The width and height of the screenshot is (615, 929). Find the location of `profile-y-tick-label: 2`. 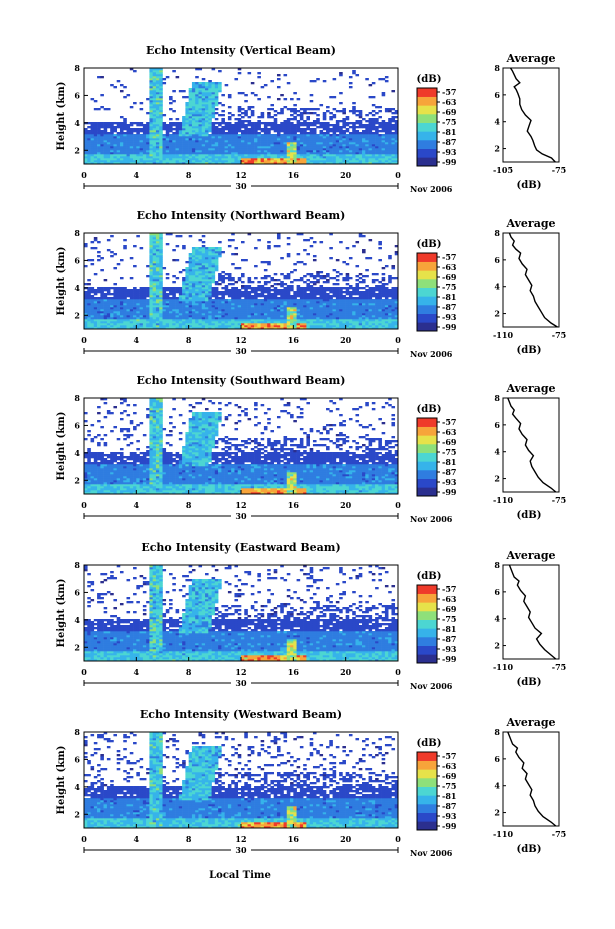

profile-y-tick-label: 2 is located at coordinates (497, 149).